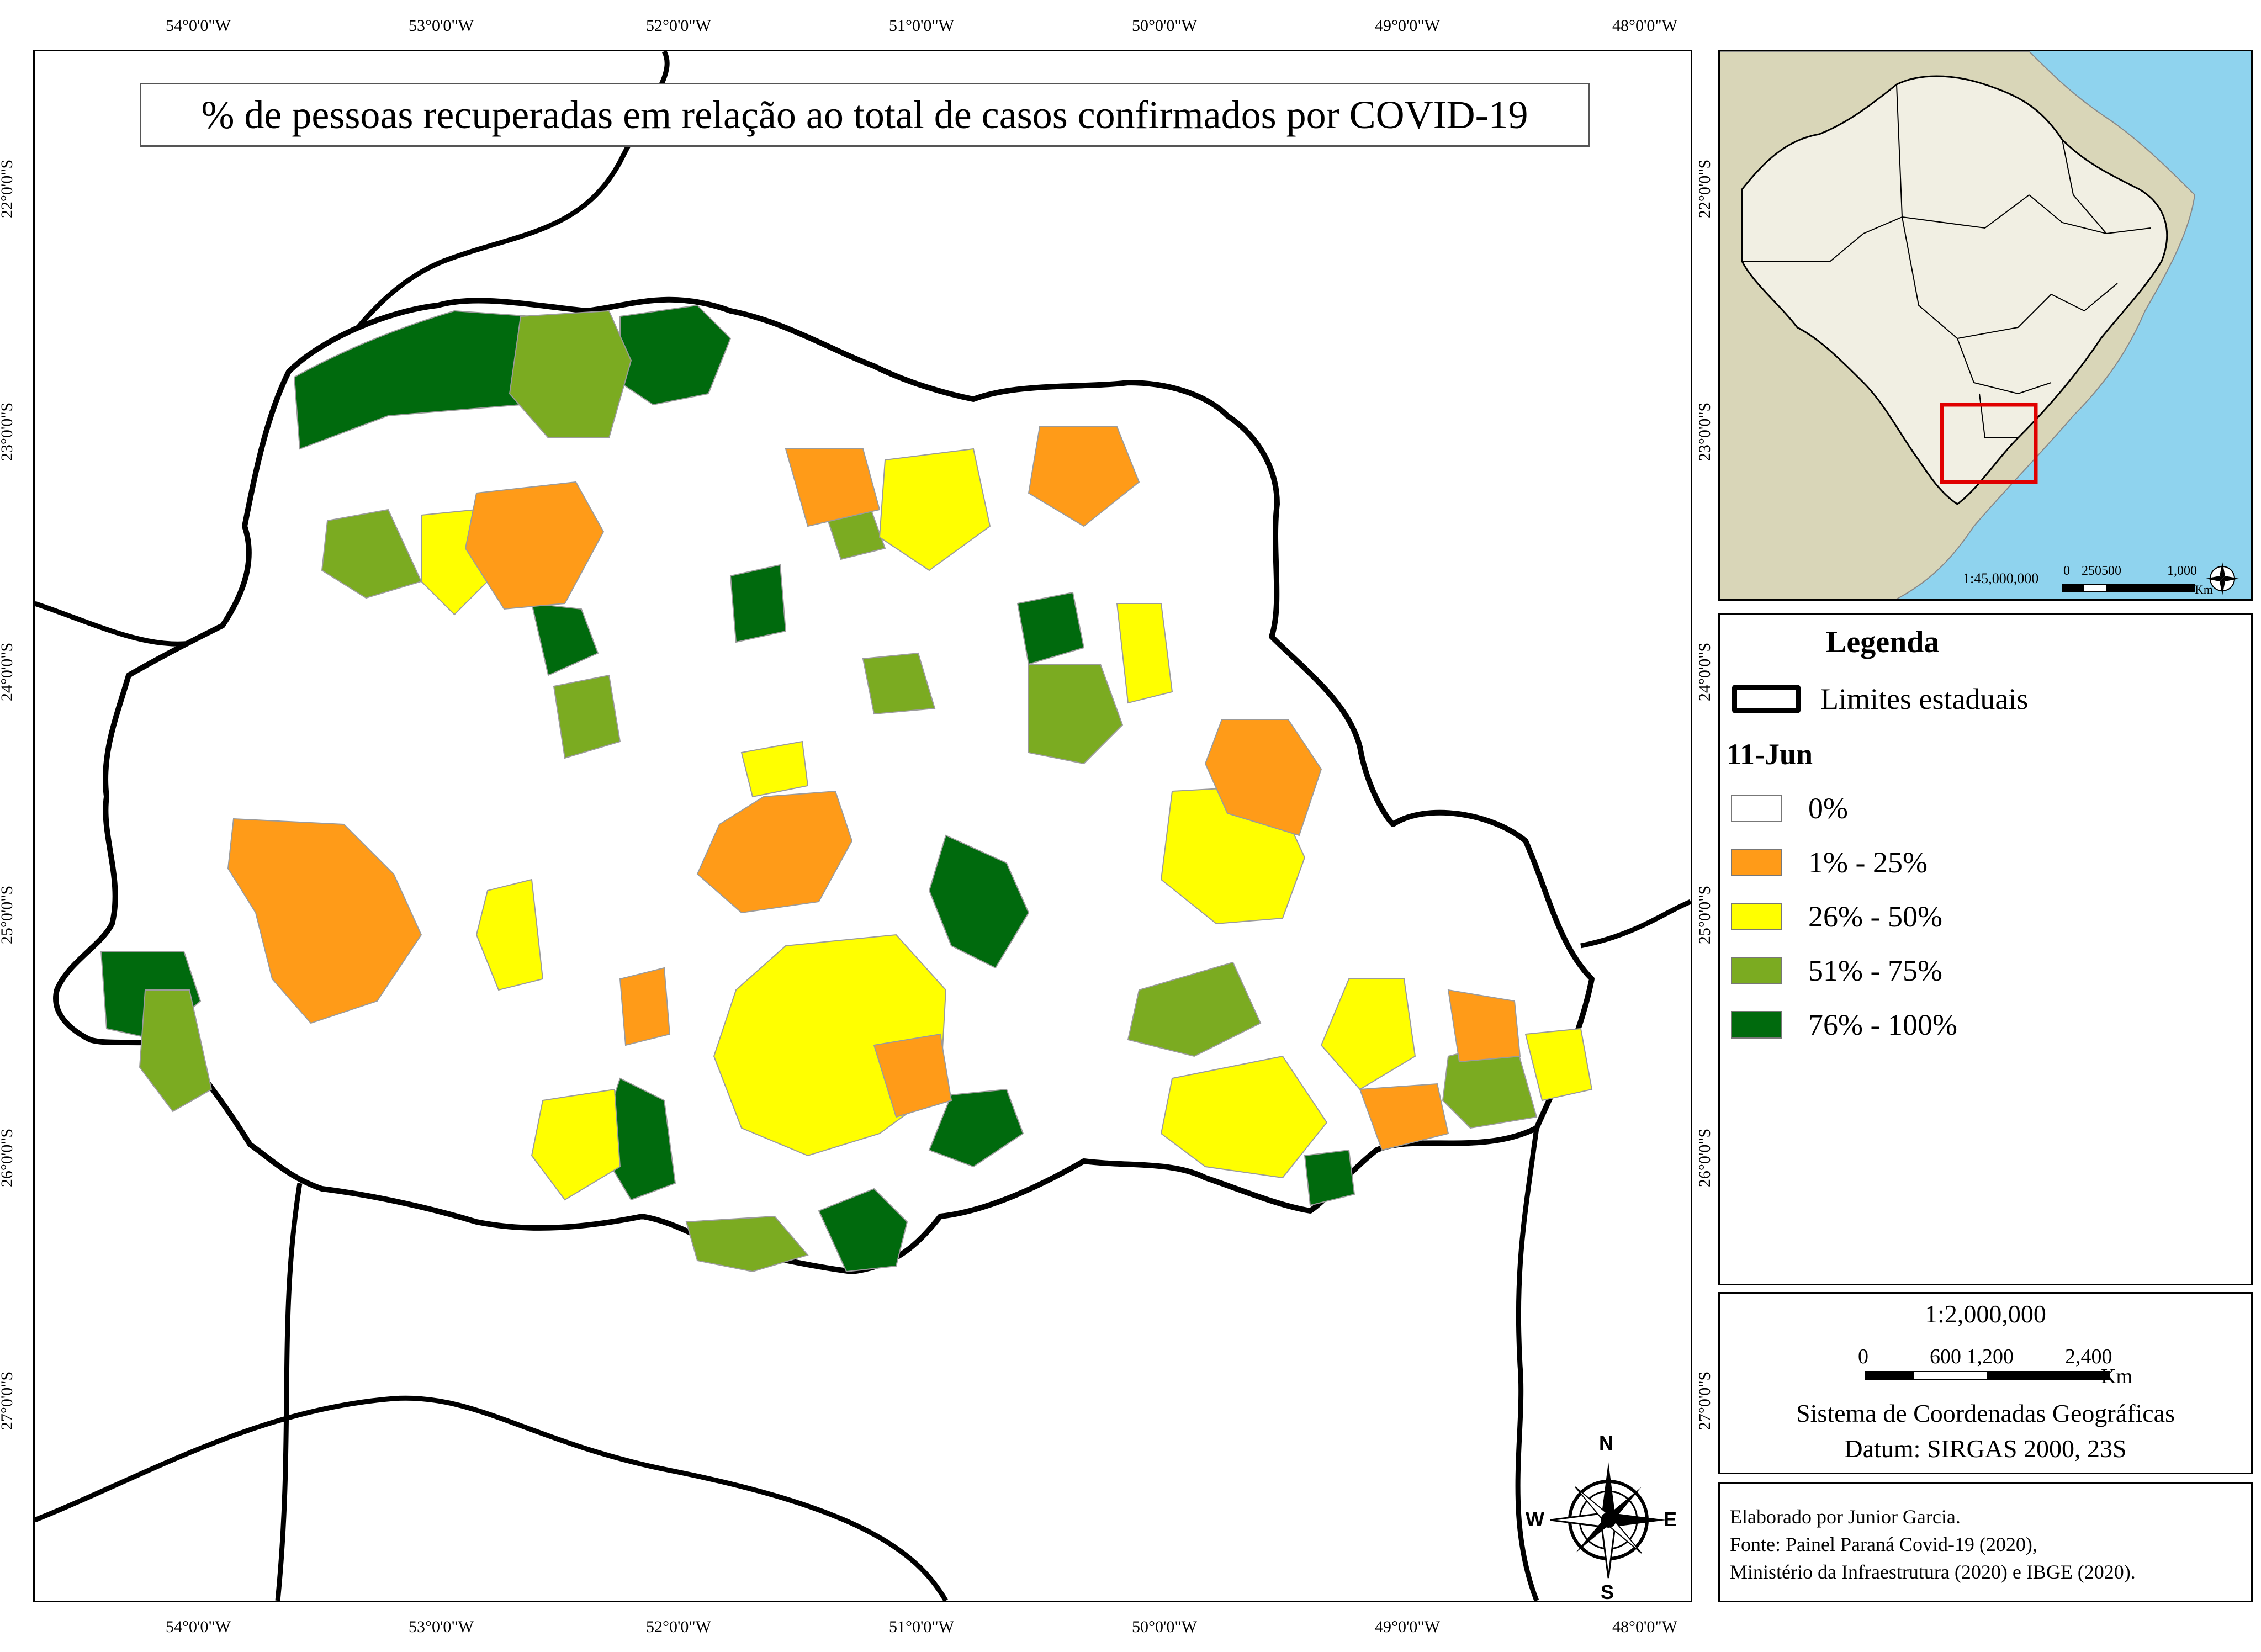 Image resolution: width=2261 pixels, height=1652 pixels. I want to click on legend-class-label: 1% - 25%, so click(1868, 862).